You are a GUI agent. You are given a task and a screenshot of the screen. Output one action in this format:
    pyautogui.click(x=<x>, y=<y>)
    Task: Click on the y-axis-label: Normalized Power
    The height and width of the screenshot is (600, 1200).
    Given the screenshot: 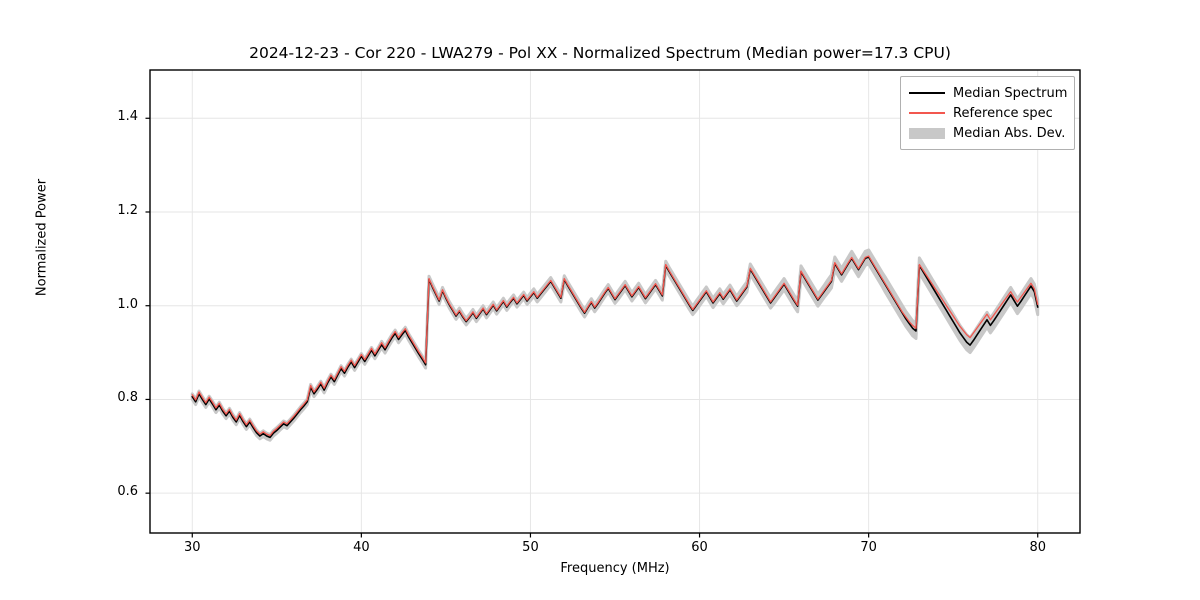 What is the action you would take?
    pyautogui.click(x=42, y=237)
    